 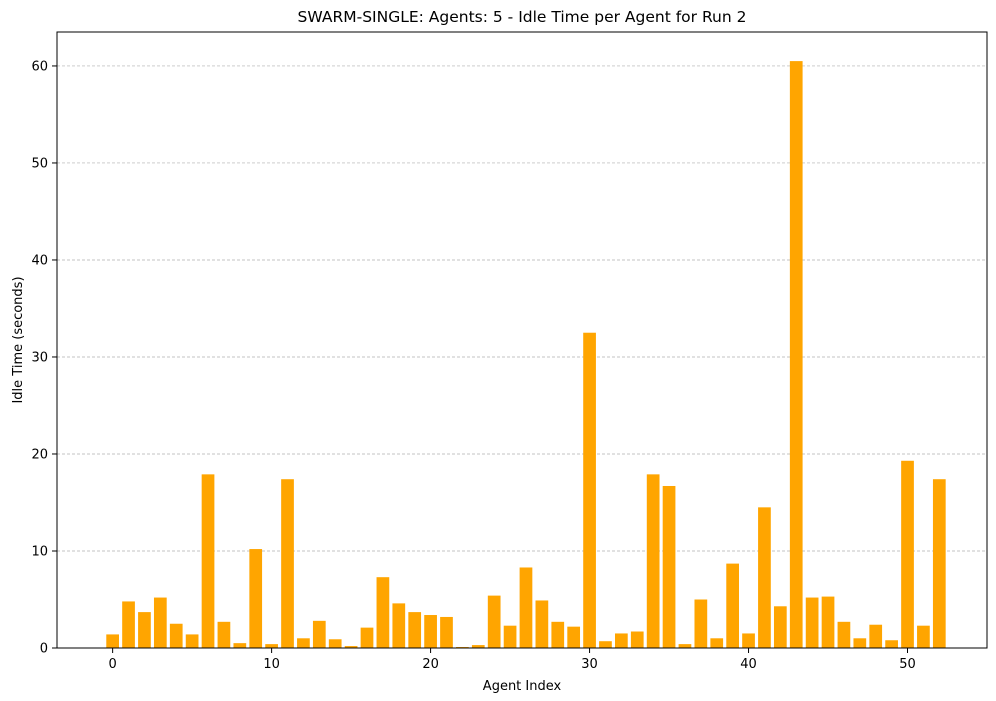 I want to click on y-tick-label: 40, so click(x=39, y=260).